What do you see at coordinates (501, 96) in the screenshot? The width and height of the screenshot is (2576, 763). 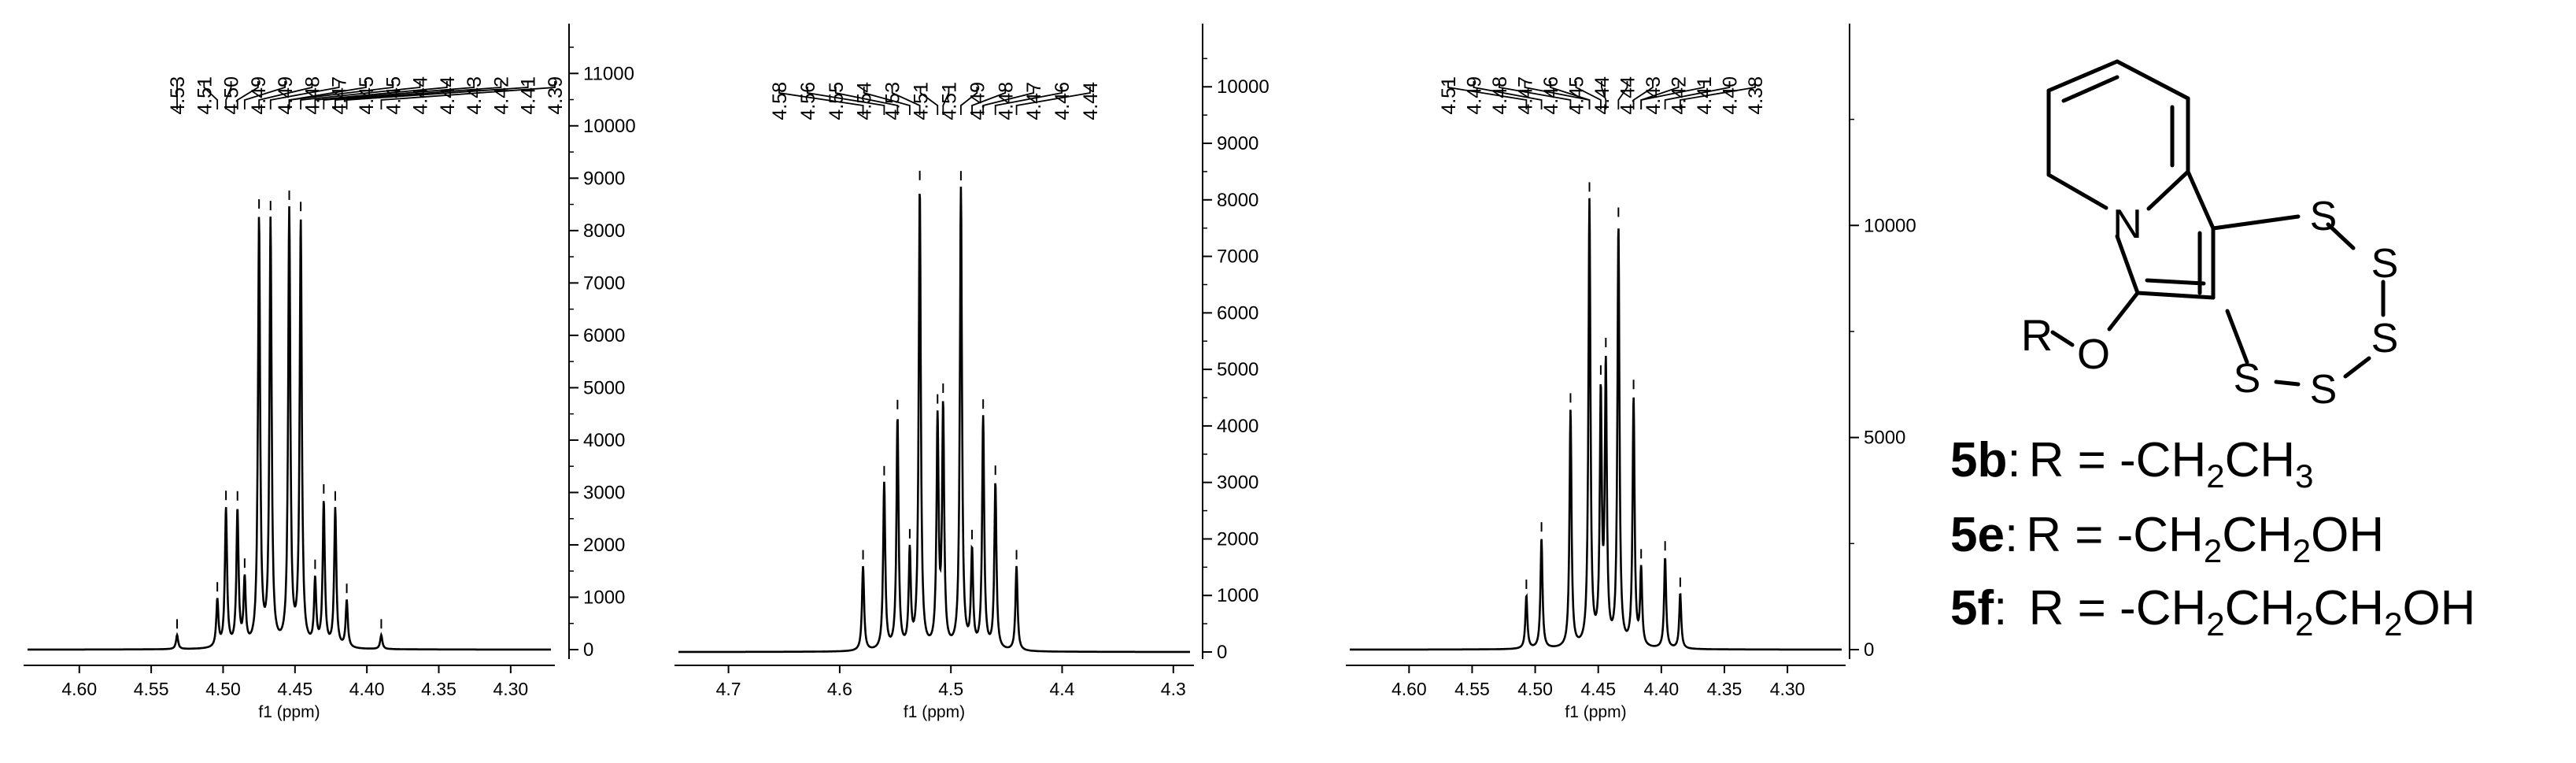 I see `peak-label: 4.42` at bounding box center [501, 96].